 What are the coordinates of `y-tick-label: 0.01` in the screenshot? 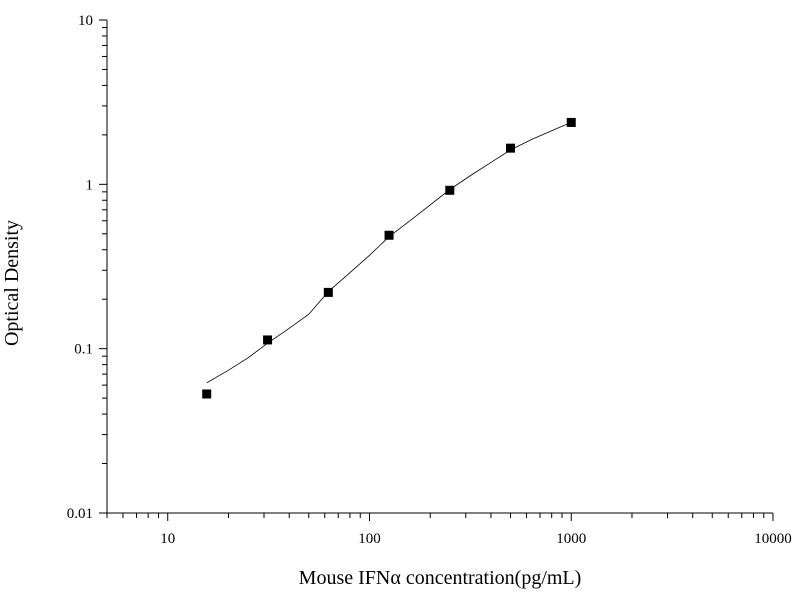 It's located at (80, 514).